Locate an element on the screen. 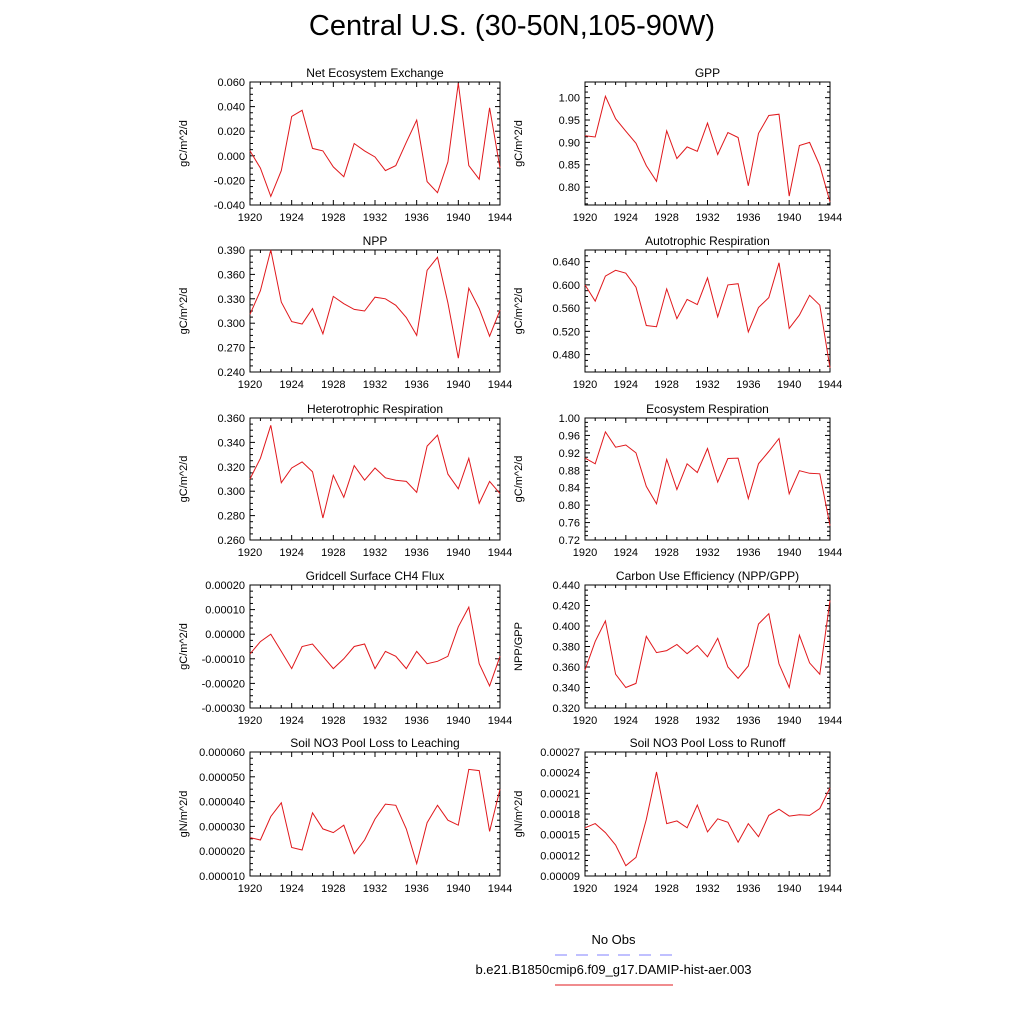 This screenshot has height=1024, width=1024. y-tick-label: 0.300 is located at coordinates (231, 324).